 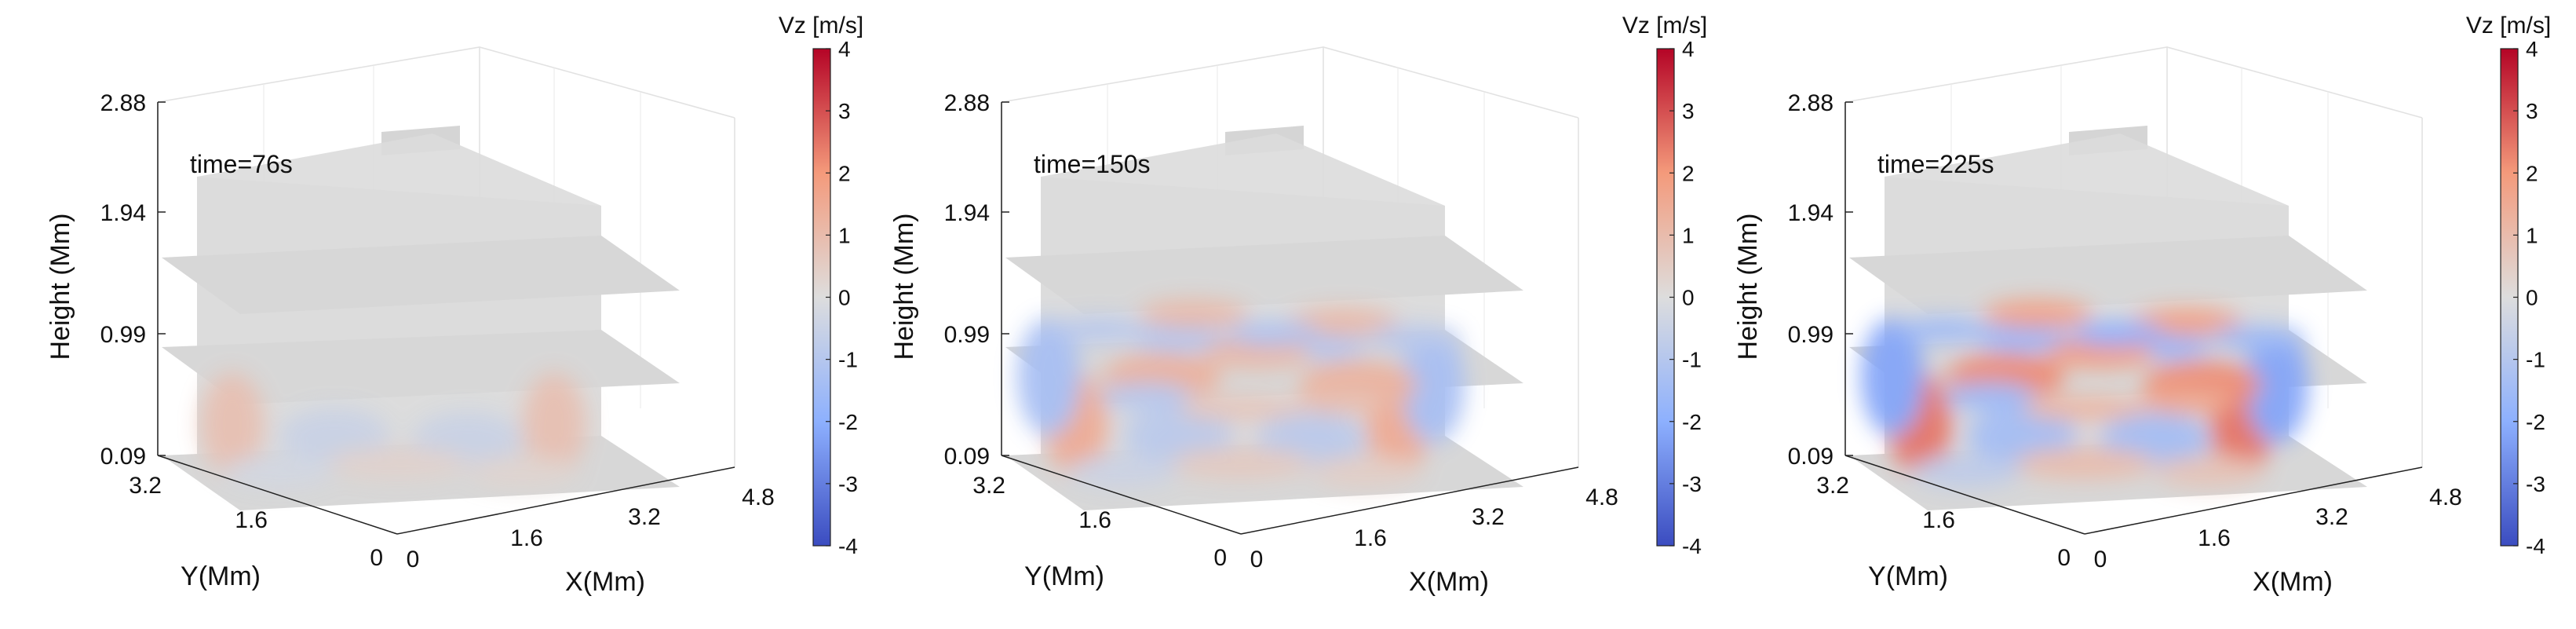 I want to click on x-tick-label: 3.2, so click(x=1488, y=517).